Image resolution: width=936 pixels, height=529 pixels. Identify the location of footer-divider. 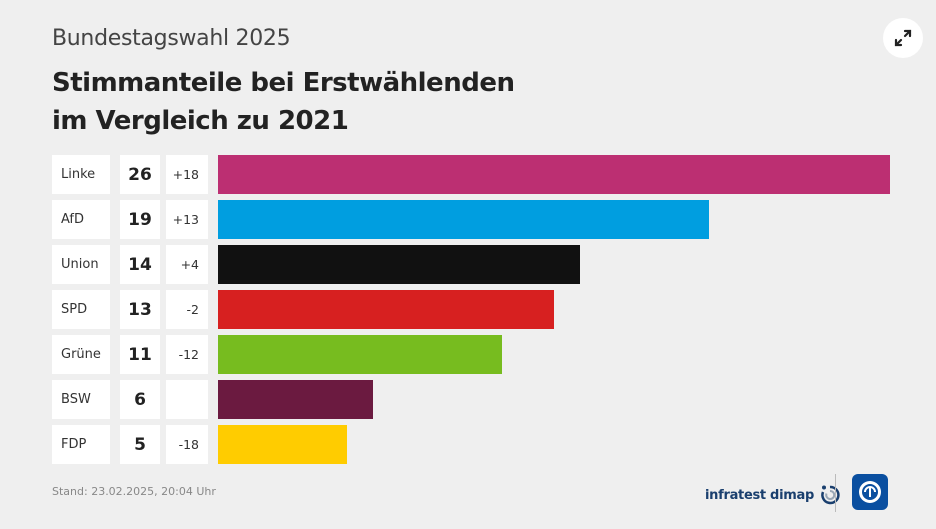
(835, 493).